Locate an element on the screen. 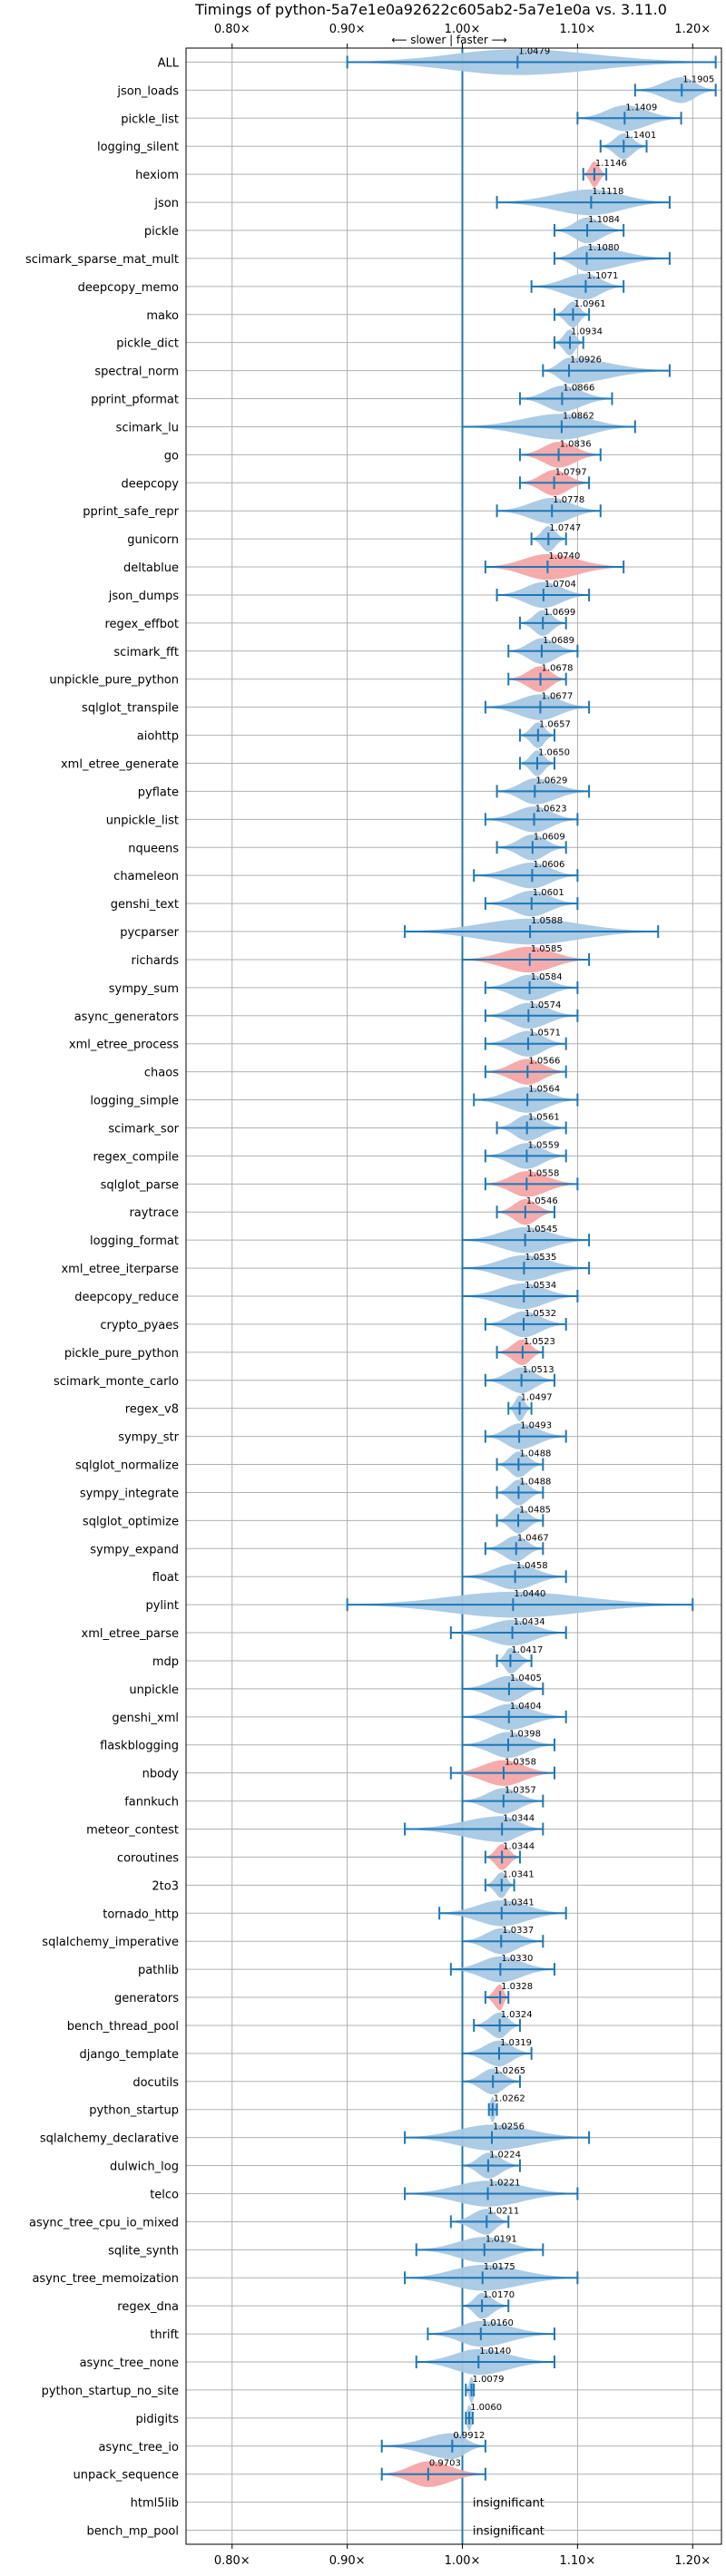 The image size is (726, 2576). benchmark-label: nbody is located at coordinates (161, 1774).